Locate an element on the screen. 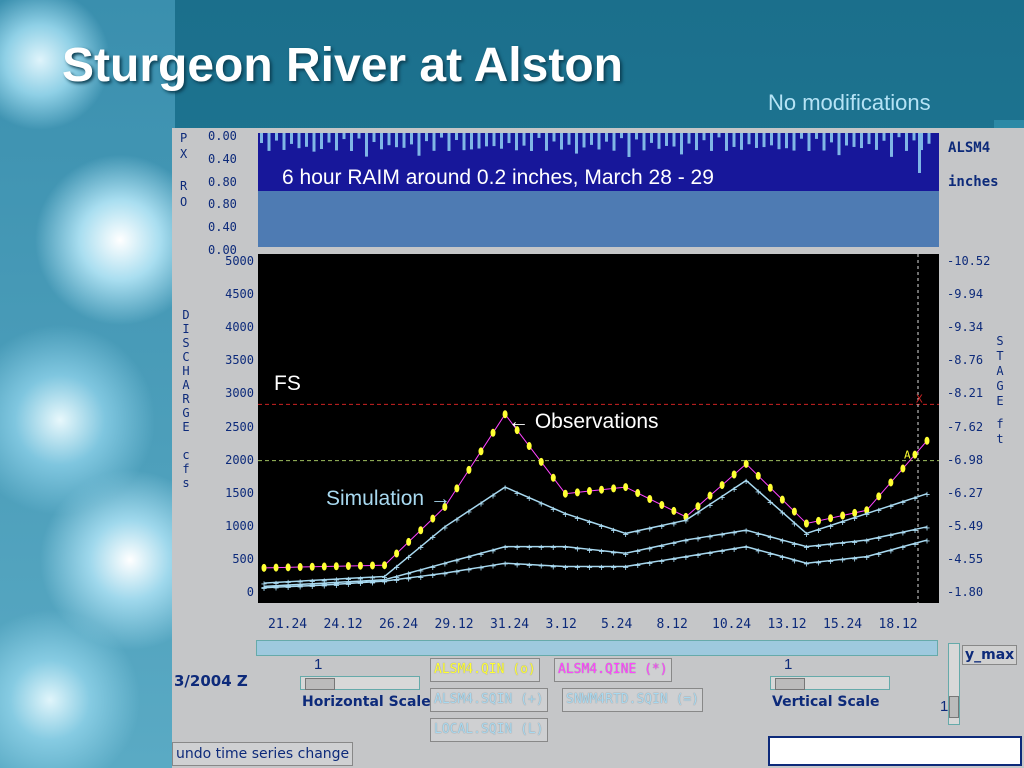 The width and height of the screenshot is (1024, 768). stage-tick: -6.98 is located at coordinates (965, 459).